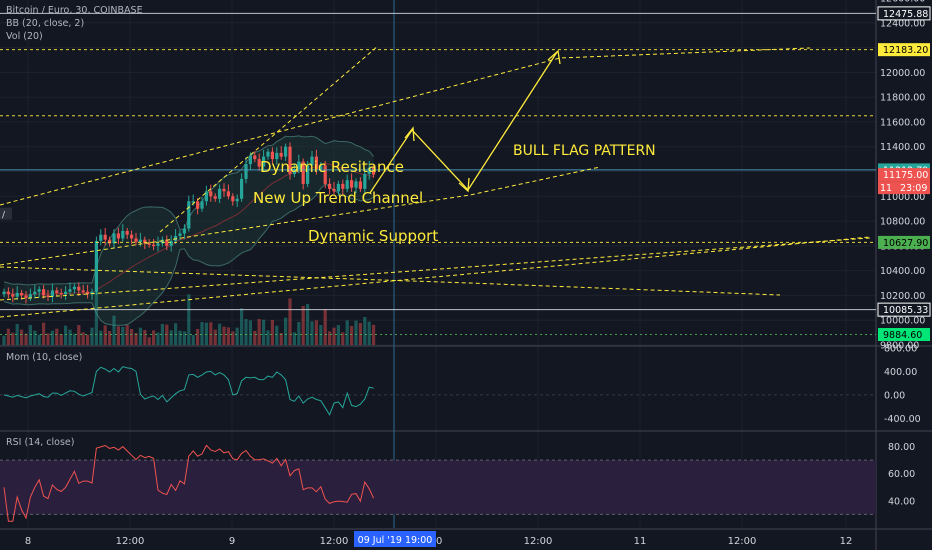 The width and height of the screenshot is (932, 550). I want to click on momentum-legend: Mom (10, close), so click(44, 357).